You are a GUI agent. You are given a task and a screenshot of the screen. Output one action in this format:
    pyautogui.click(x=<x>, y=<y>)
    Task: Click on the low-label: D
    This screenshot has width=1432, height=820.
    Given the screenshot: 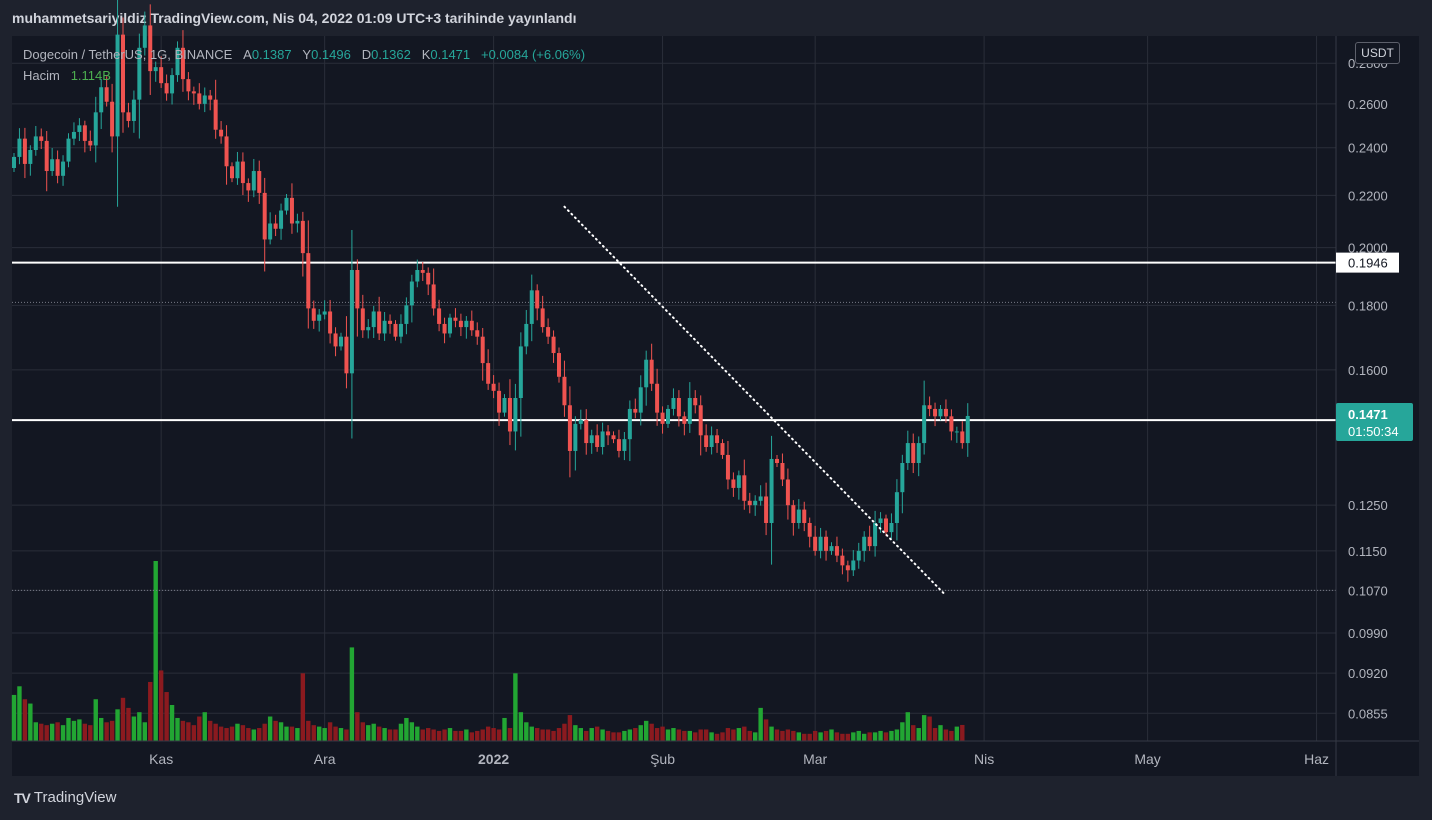 What is the action you would take?
    pyautogui.click(x=366, y=54)
    